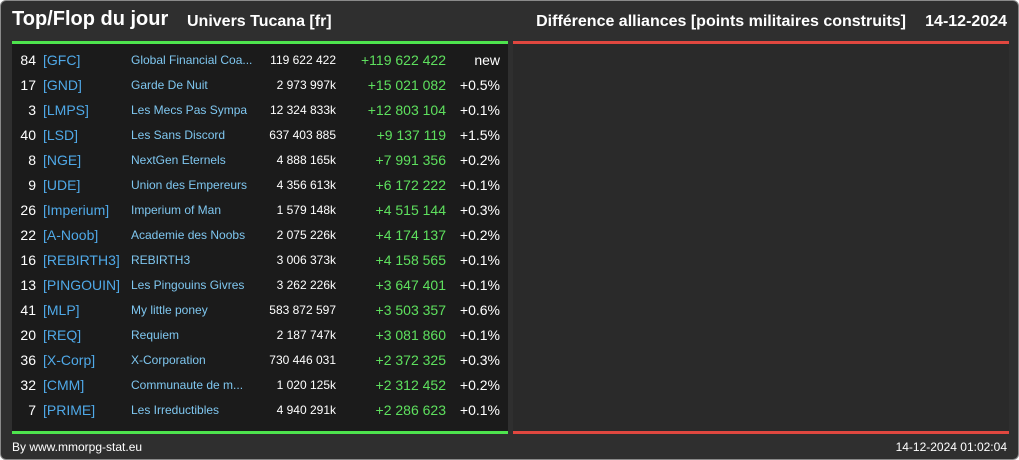  What do you see at coordinates (188, 235) in the screenshot?
I see `alliance-name: Academie des Noobs` at bounding box center [188, 235].